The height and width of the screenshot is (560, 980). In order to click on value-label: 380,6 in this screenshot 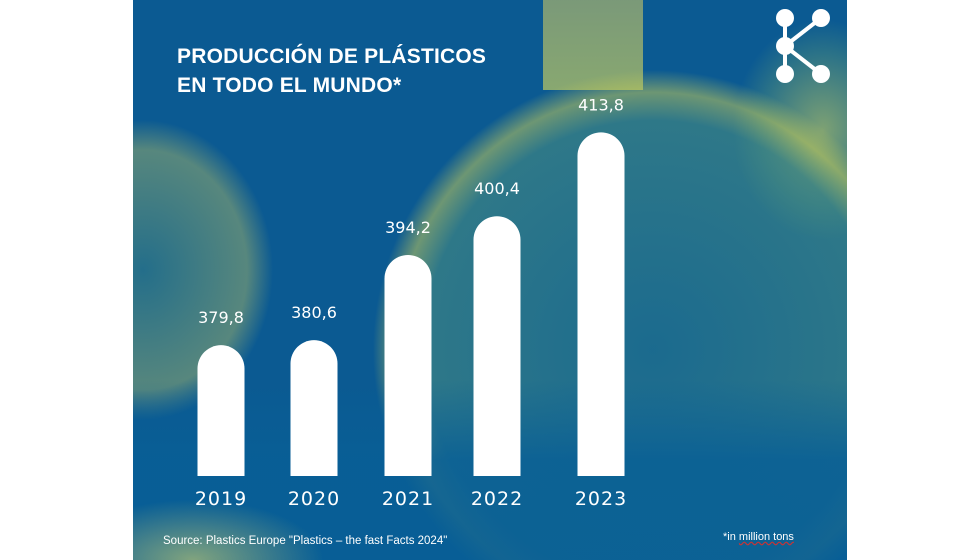, I will do `click(314, 312)`.